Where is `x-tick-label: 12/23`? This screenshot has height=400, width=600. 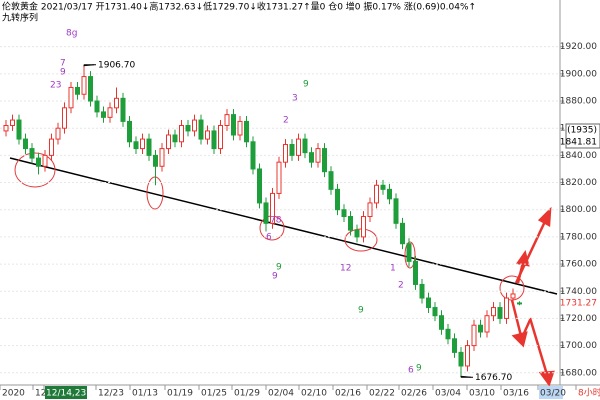
x-tick-label: 12/23 is located at coordinates (111, 394).